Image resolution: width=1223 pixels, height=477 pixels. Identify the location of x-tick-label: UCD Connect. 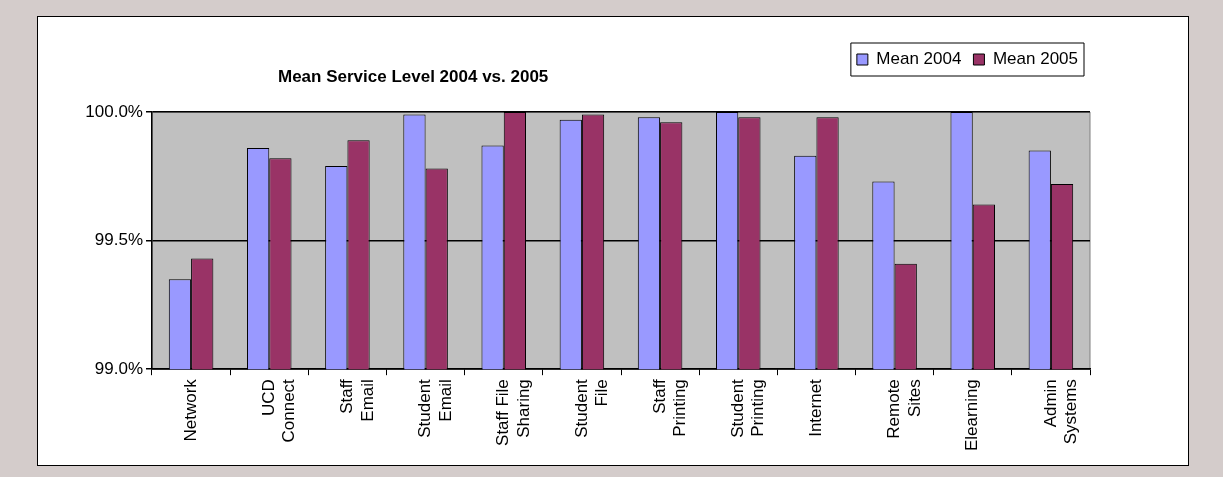
(278, 410).